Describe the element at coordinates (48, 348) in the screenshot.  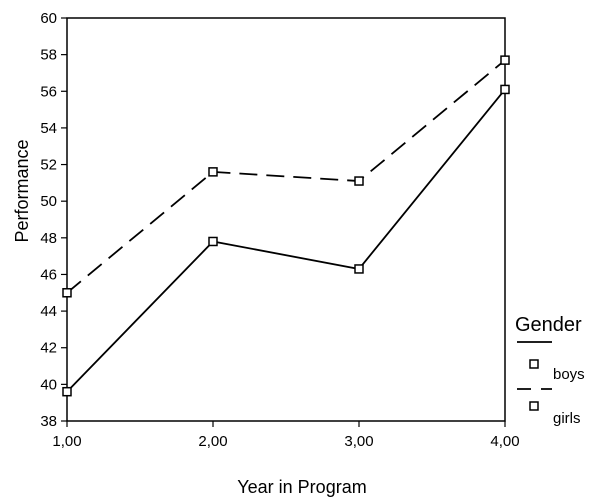
I see `y-tick-label: 42` at that location.